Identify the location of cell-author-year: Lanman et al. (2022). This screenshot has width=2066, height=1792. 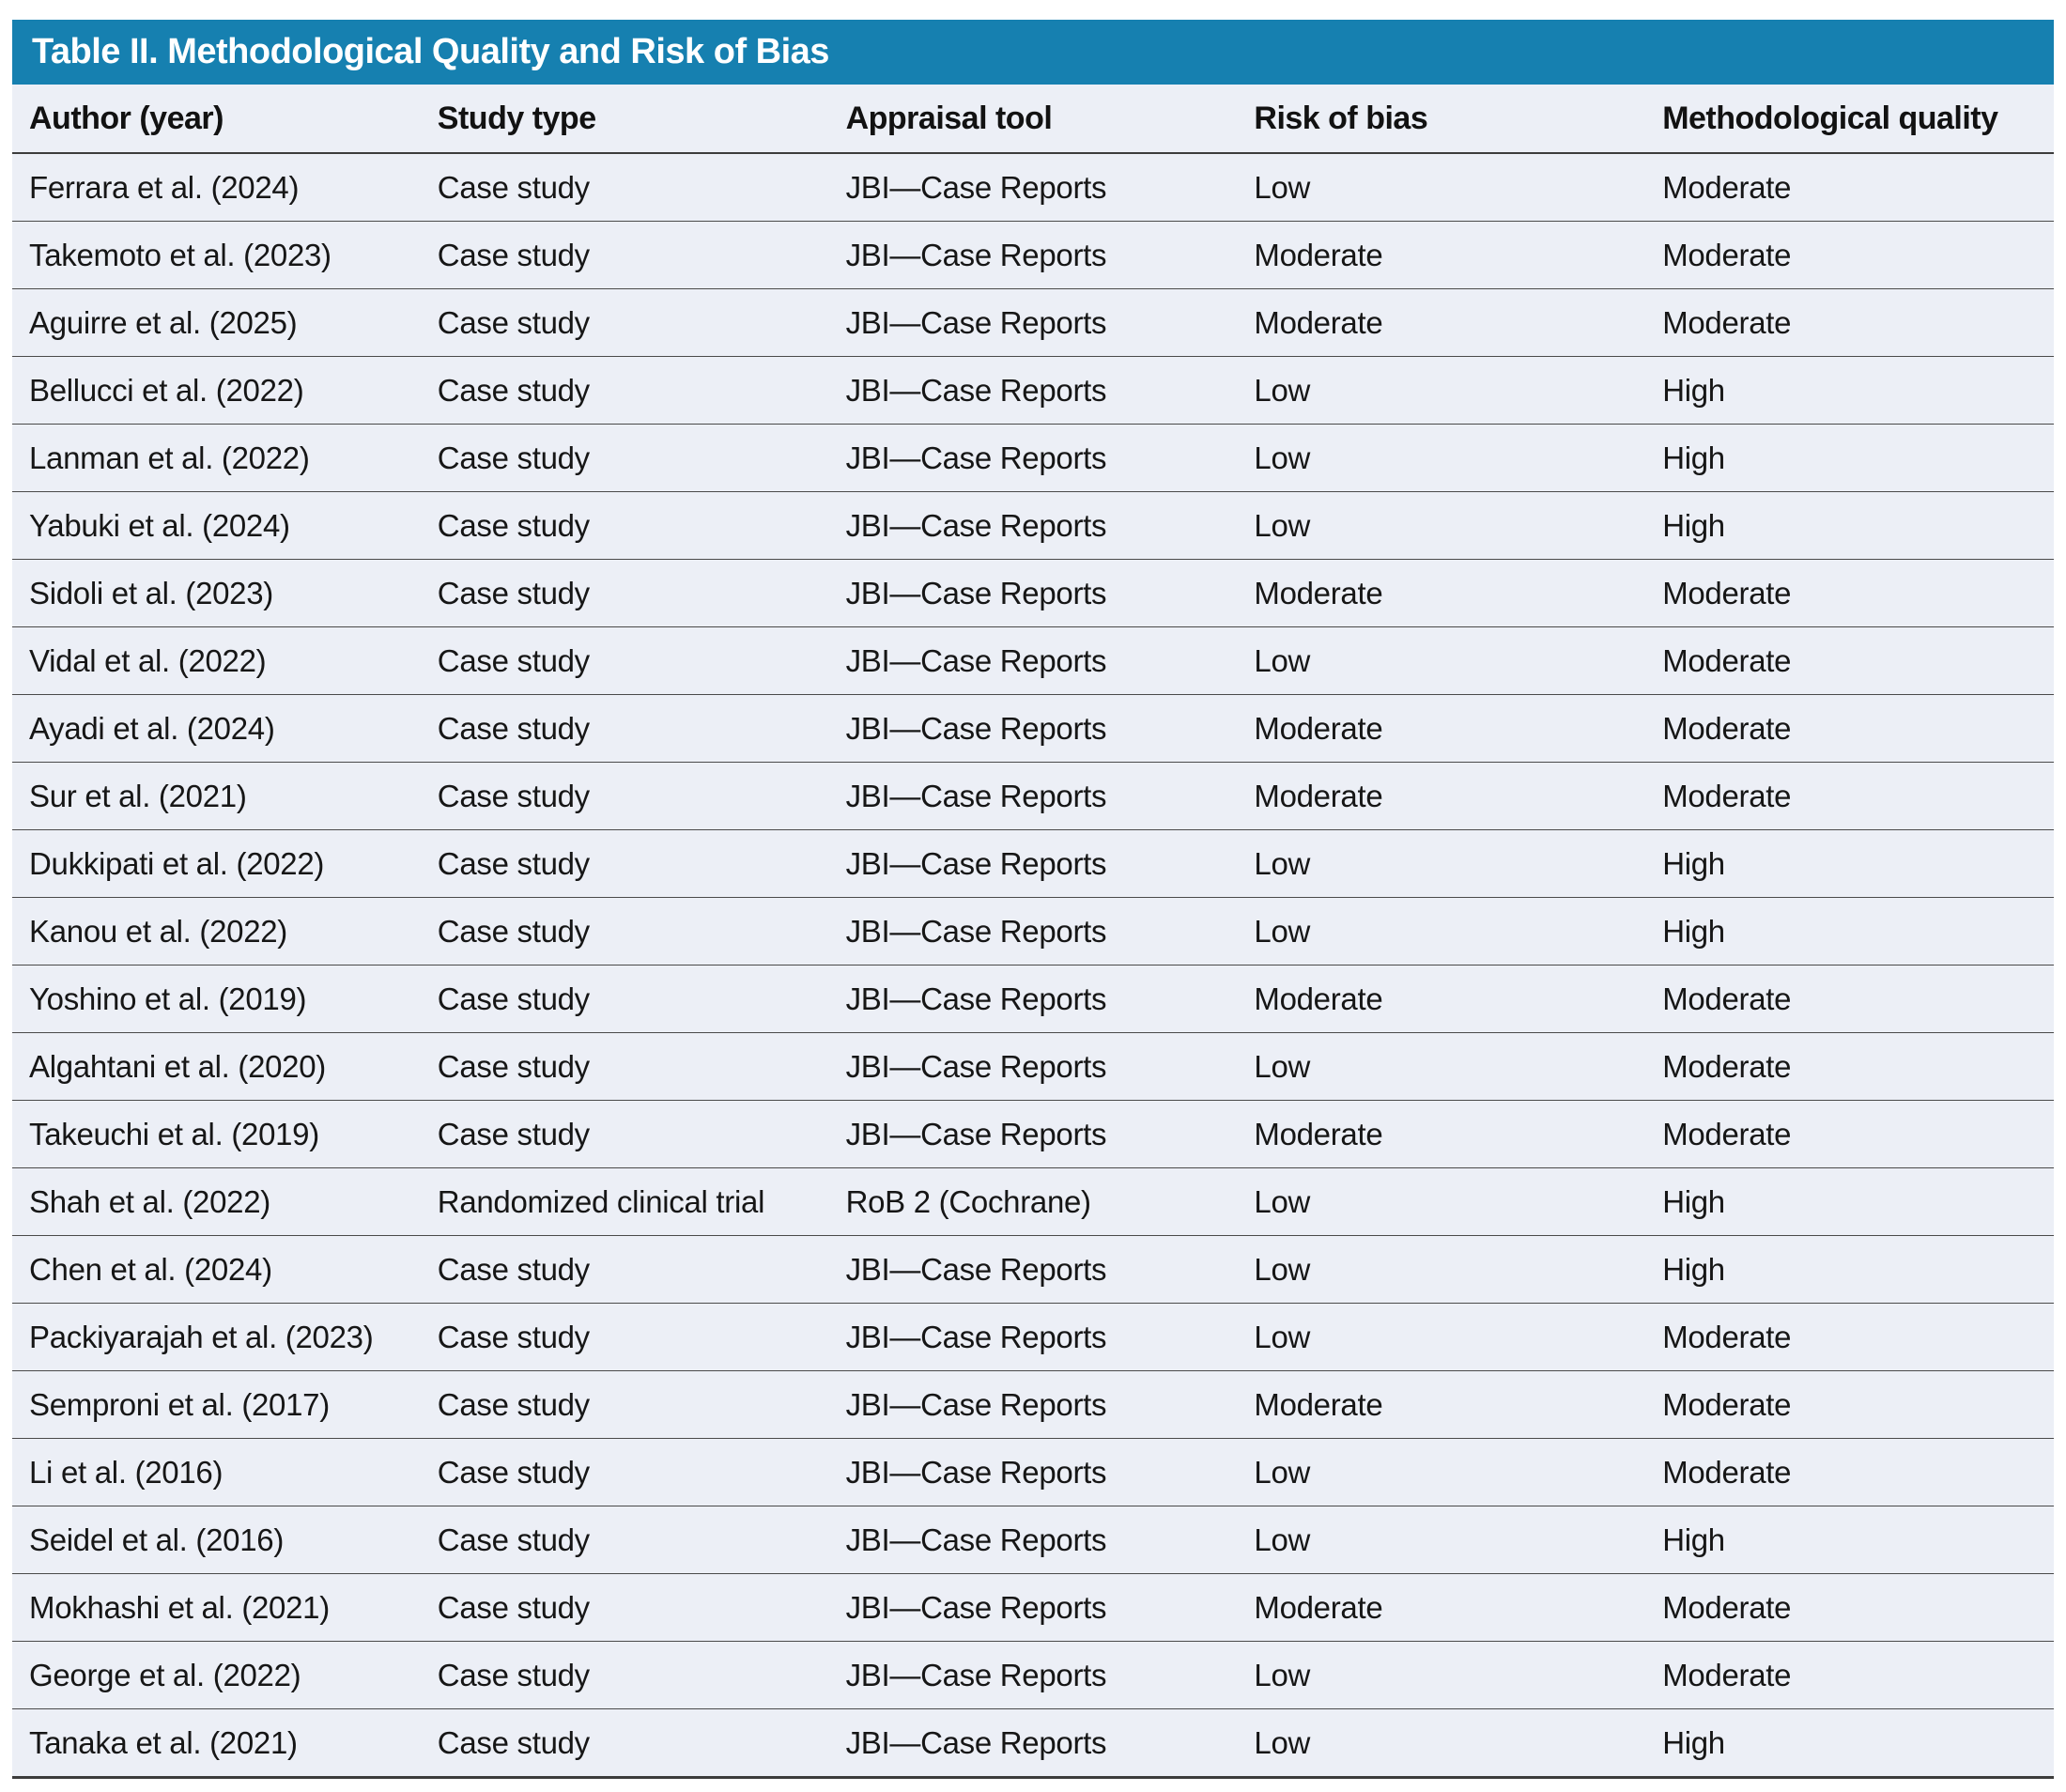
(216, 458).